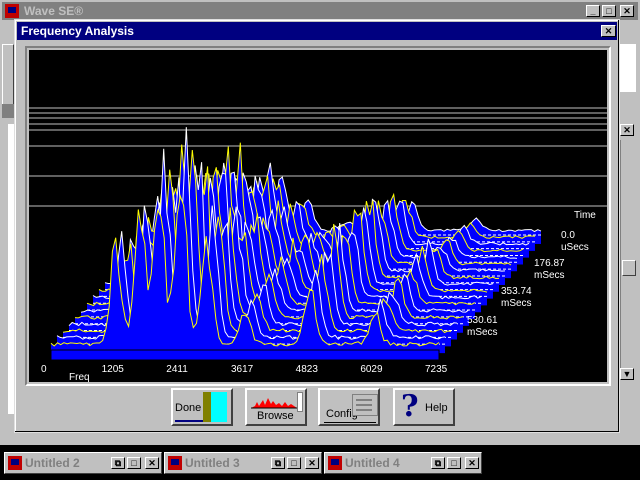 This screenshot has height=480, width=640. What do you see at coordinates (44, 369) in the screenshot?
I see `x-tick-label: 0` at bounding box center [44, 369].